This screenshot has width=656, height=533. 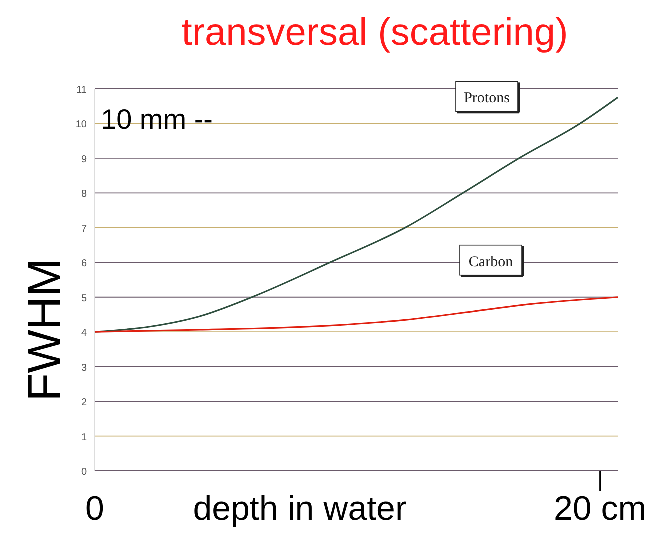 I want to click on y-tick-label: 4, so click(x=84, y=334).